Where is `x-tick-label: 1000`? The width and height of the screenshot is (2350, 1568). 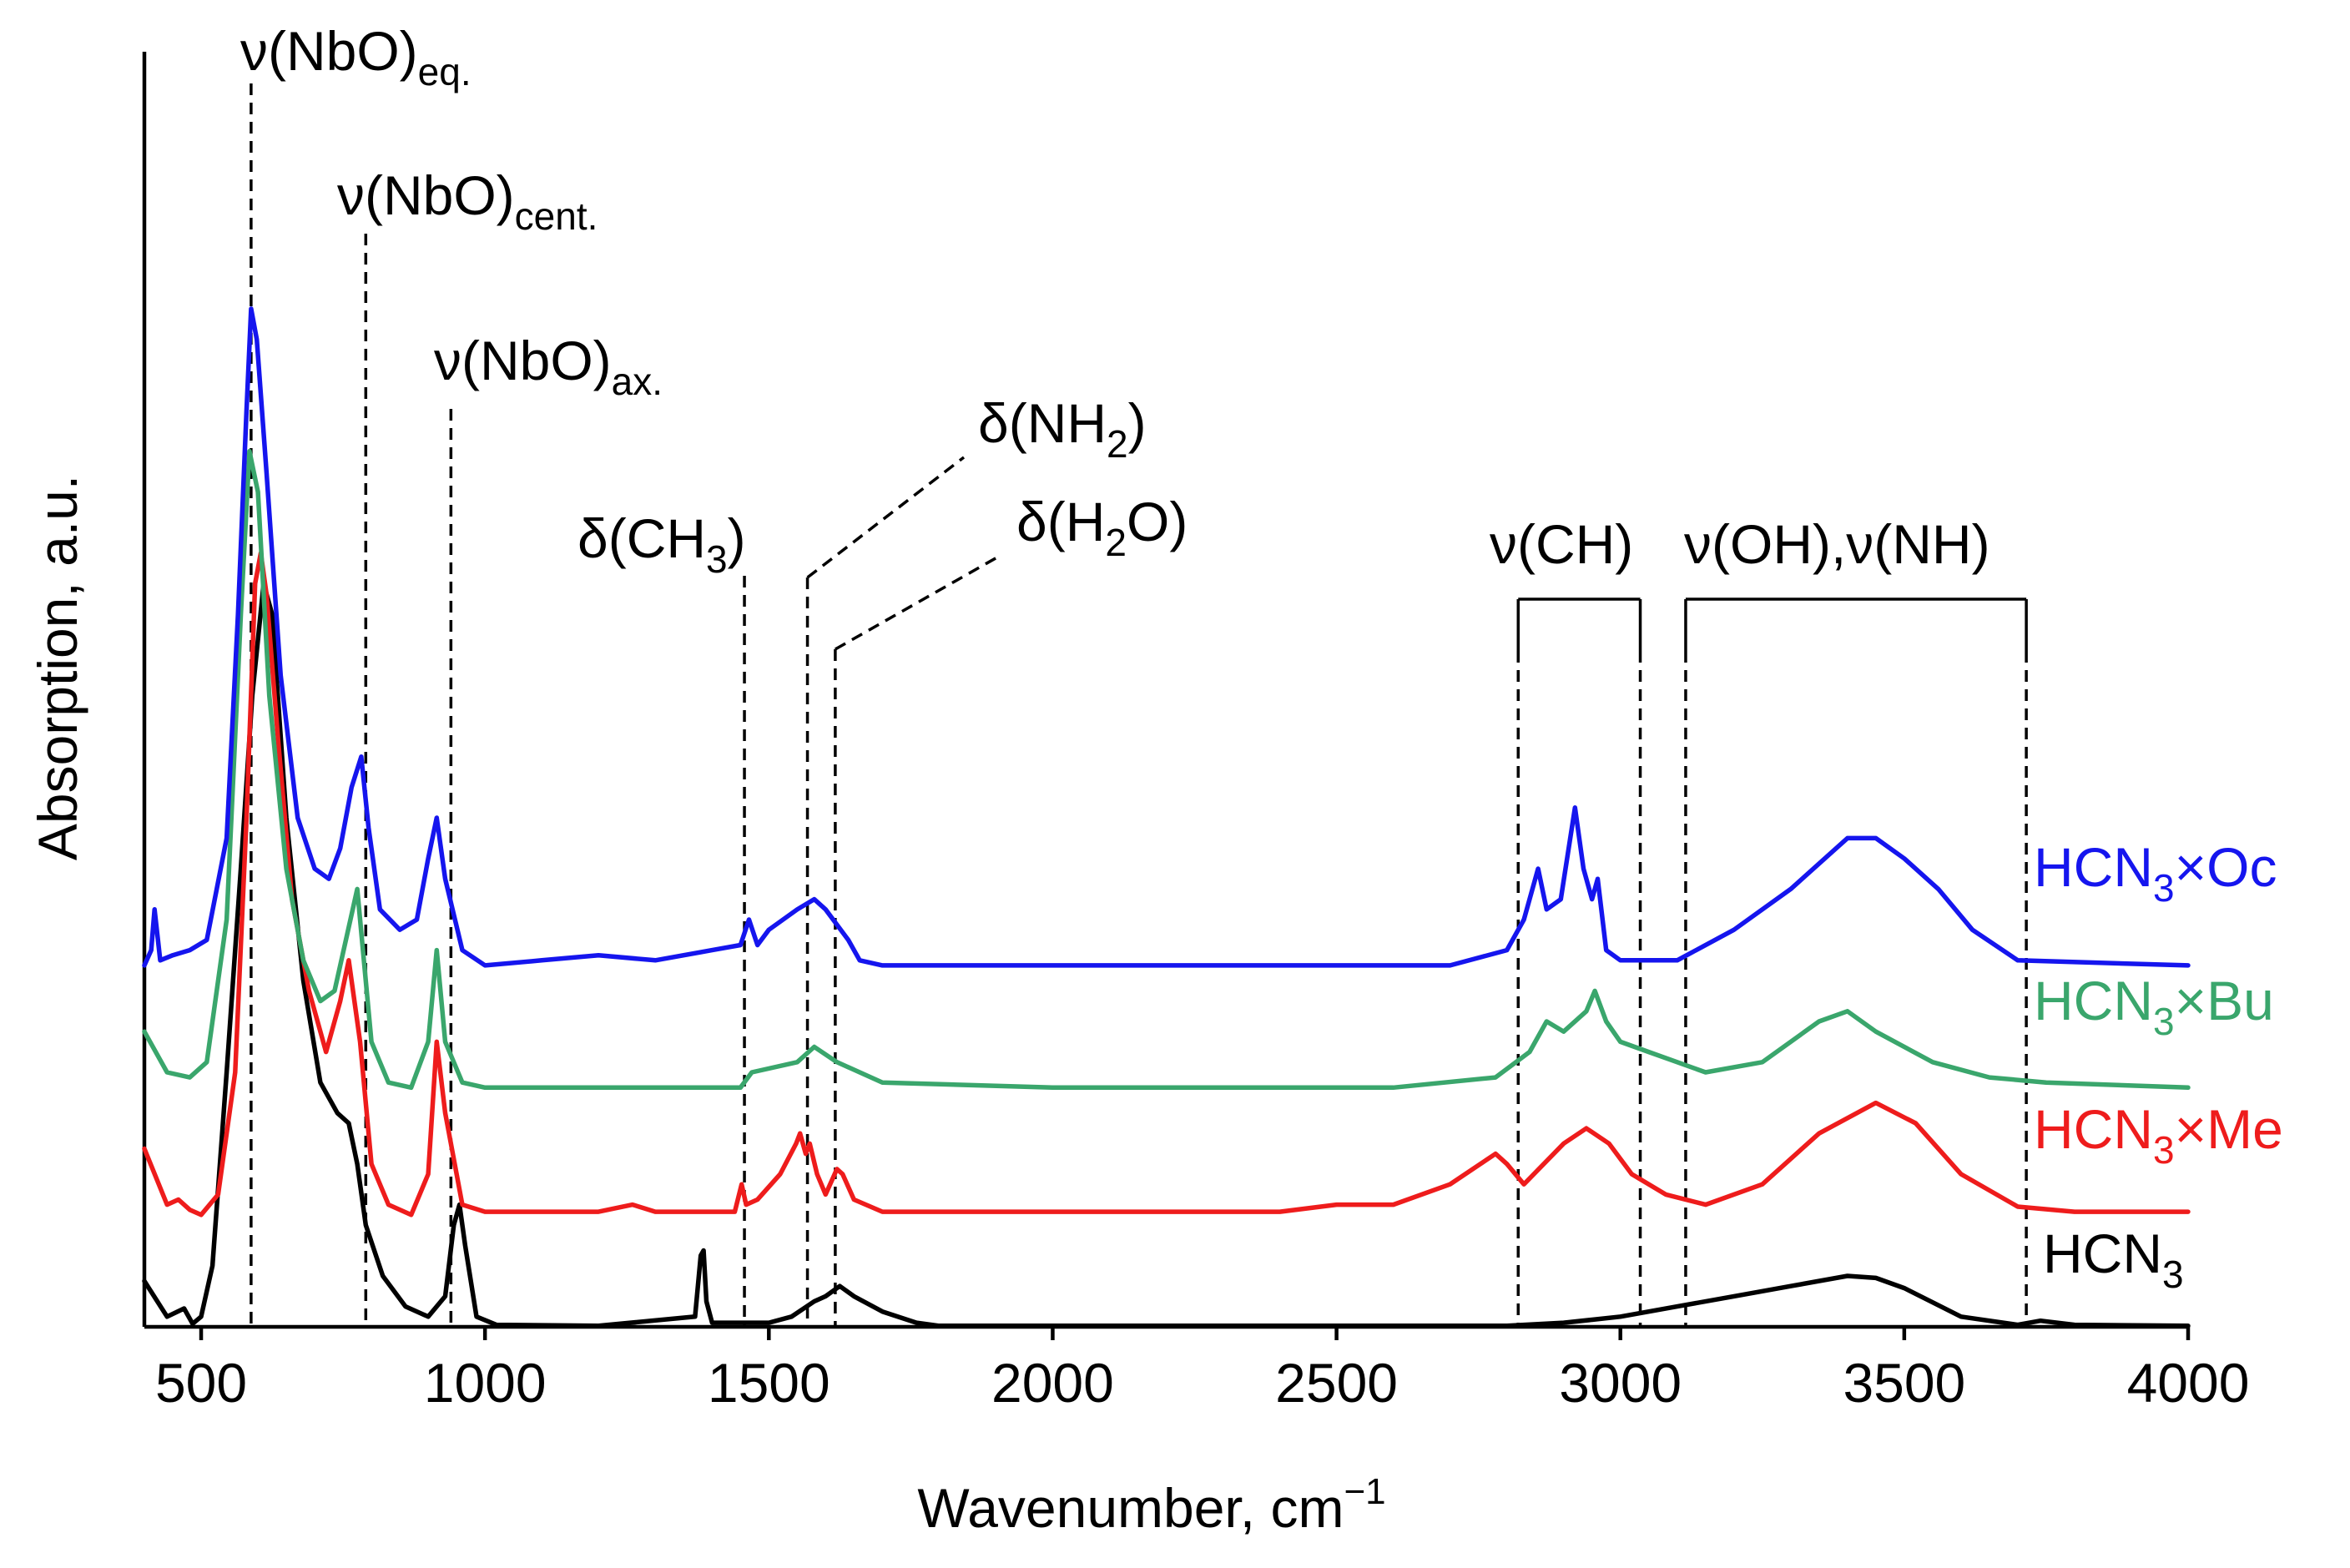
x-tick-label: 1000 is located at coordinates (486, 1383).